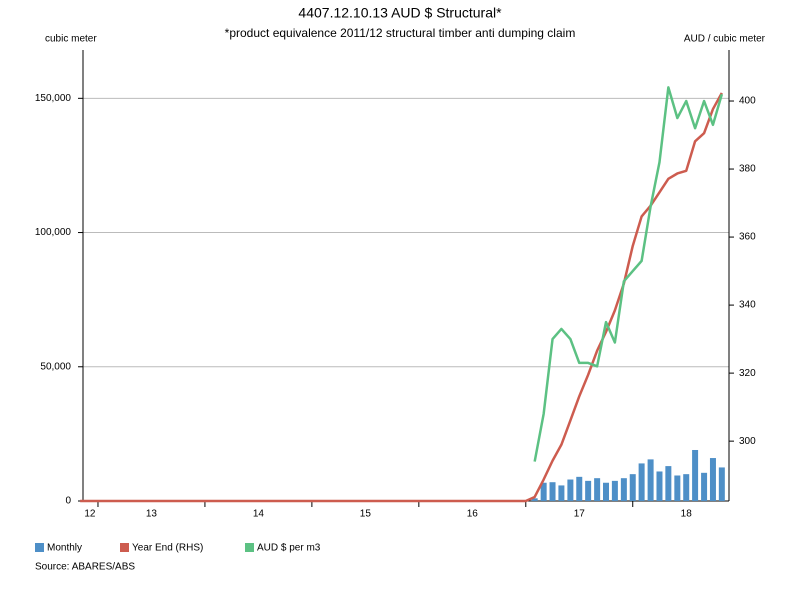  Describe the element at coordinates (289, 548) in the screenshot. I see `legend-label: AUD $ per m3` at that location.